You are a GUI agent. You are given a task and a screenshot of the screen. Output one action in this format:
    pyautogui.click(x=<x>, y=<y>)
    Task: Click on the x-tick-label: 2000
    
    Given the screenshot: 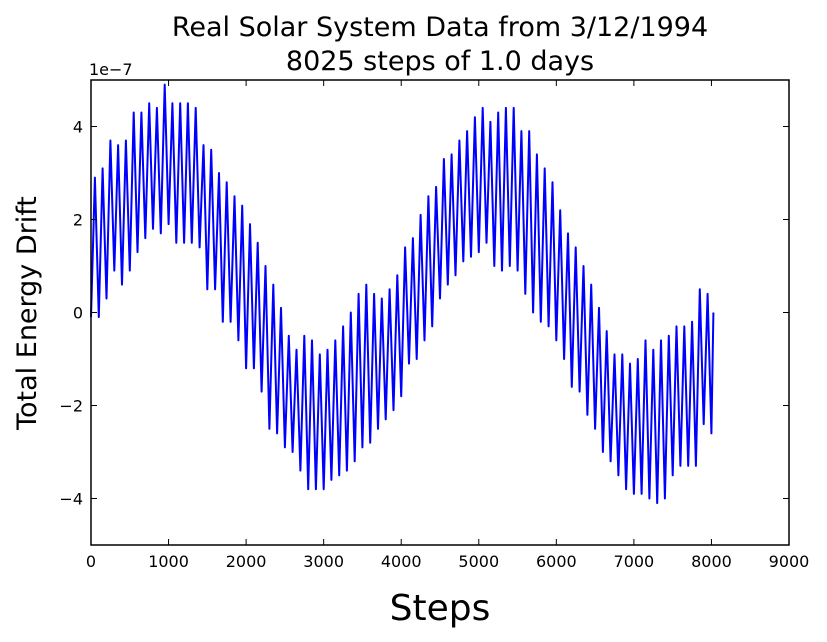 What is the action you would take?
    pyautogui.click(x=246, y=561)
    